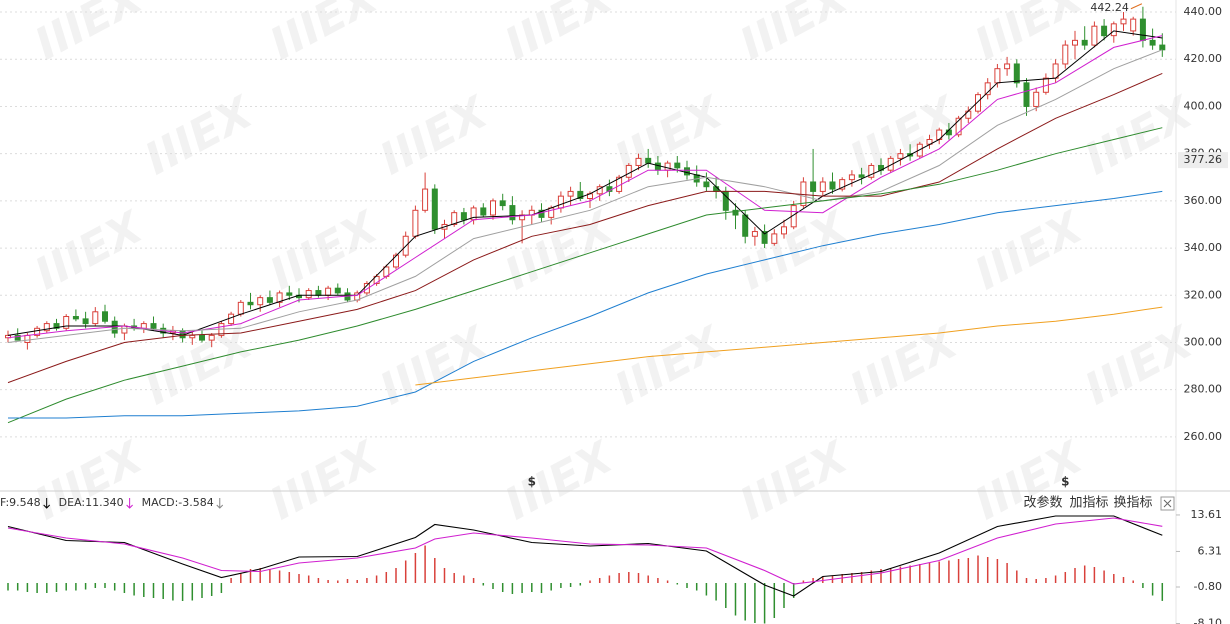  I want to click on y-tick-label: 440.00, so click(1203, 11).